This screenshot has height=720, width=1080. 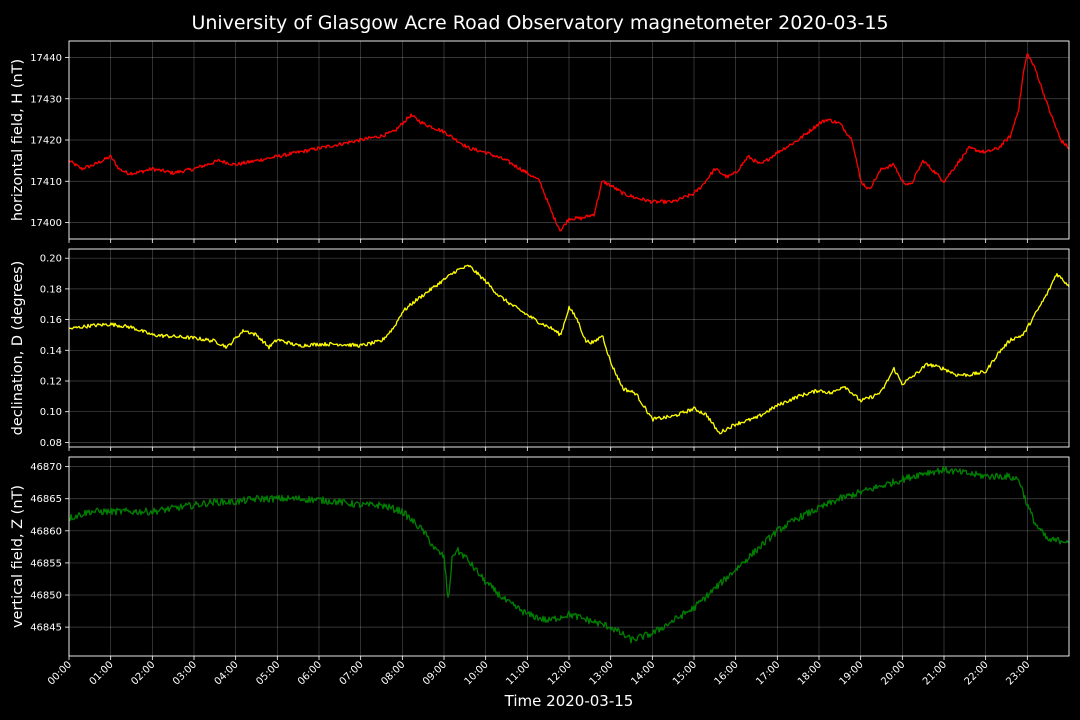 I want to click on y-axis-label-declination: declination, D (degrees), so click(x=18, y=348).